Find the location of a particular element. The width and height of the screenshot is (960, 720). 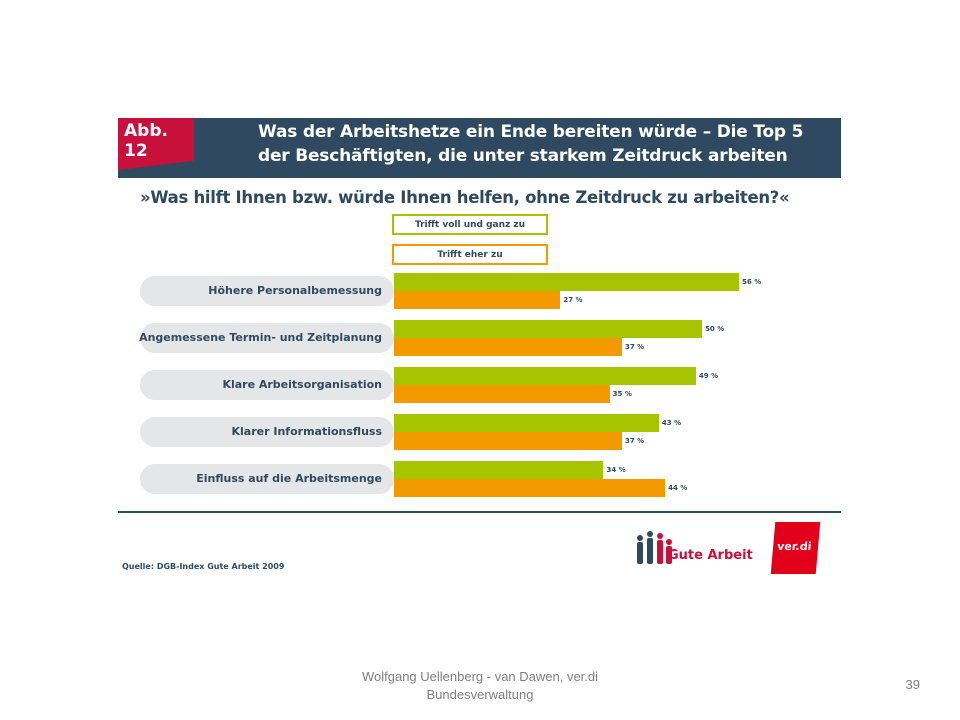

chart-header is located at coordinates (479, 148).